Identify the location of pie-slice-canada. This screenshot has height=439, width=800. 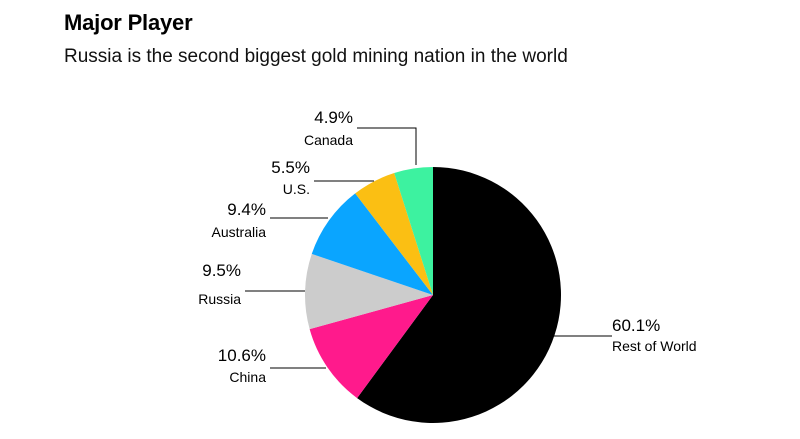
(413, 231).